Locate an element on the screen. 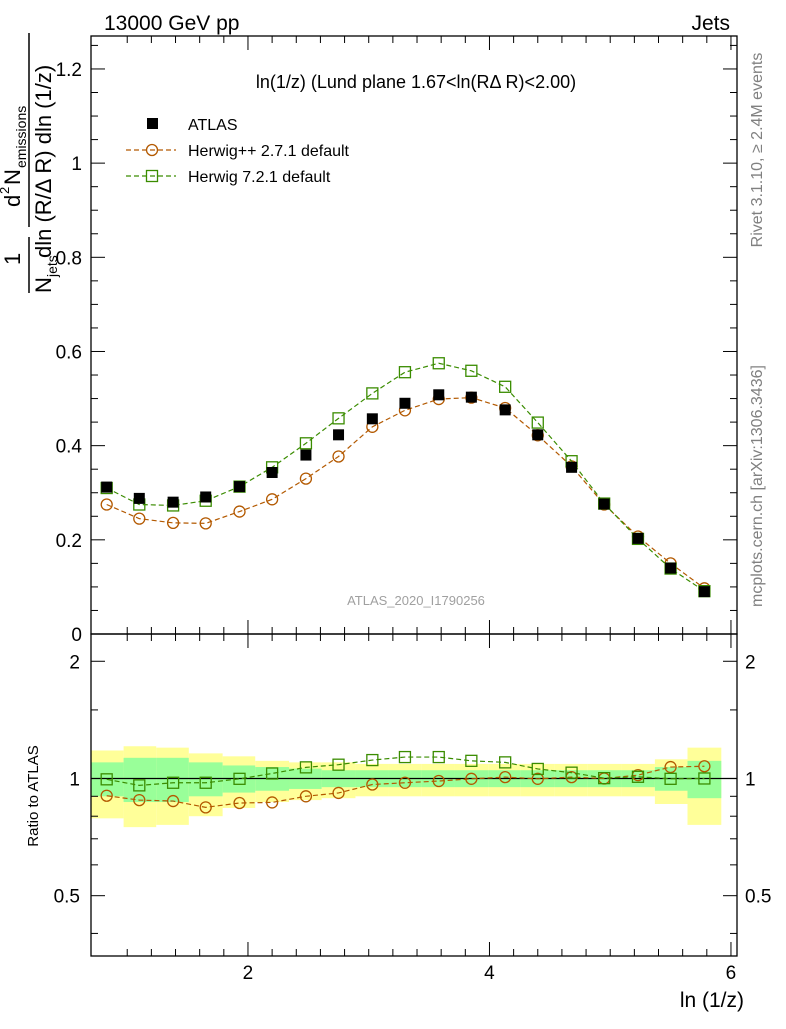 The height and width of the screenshot is (1029, 786). legend-marker-herwigpp is located at coordinates (152, 150).